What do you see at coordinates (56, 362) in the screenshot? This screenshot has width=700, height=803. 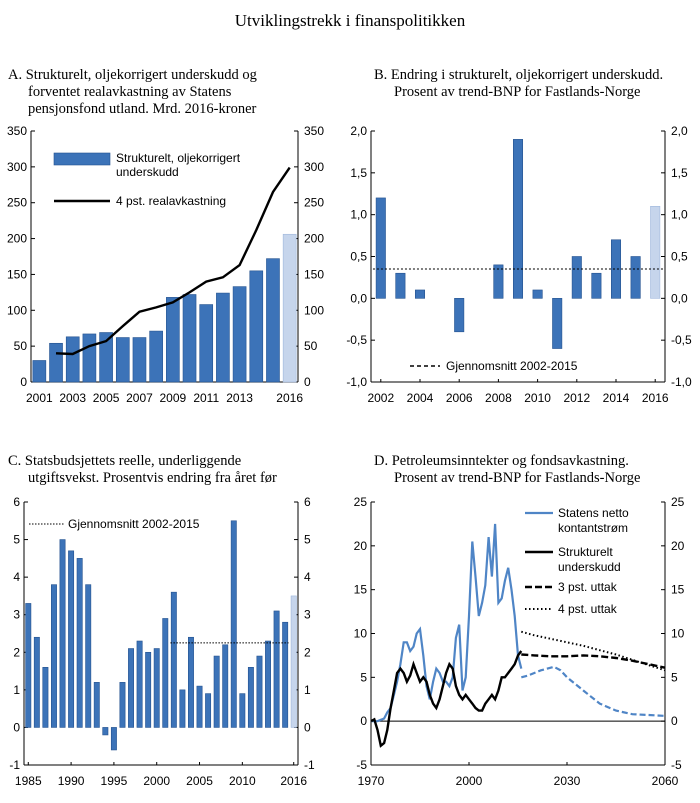 I see `bar-2002` at bounding box center [56, 362].